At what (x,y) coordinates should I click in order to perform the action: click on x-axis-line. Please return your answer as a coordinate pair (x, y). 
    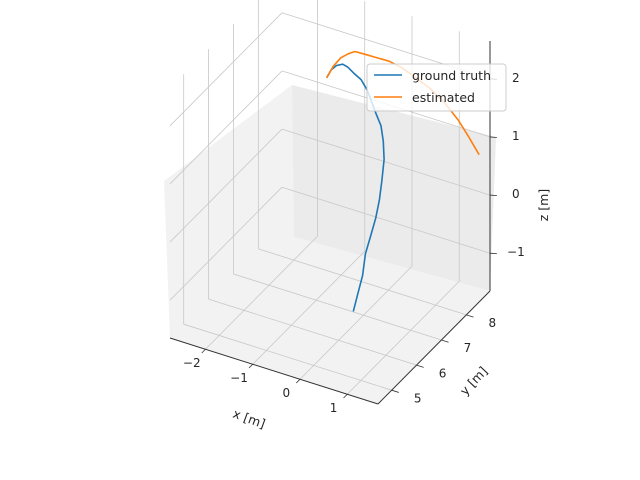
    Looking at the image, I should click on (274, 371).